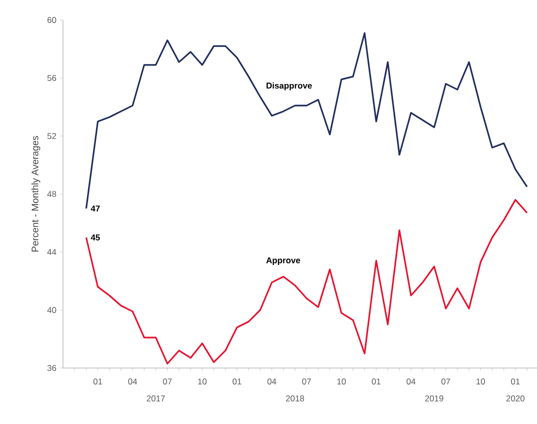 The height and width of the screenshot is (424, 537). What do you see at coordinates (51, 368) in the screenshot?
I see `y-tick-label: 36` at bounding box center [51, 368].